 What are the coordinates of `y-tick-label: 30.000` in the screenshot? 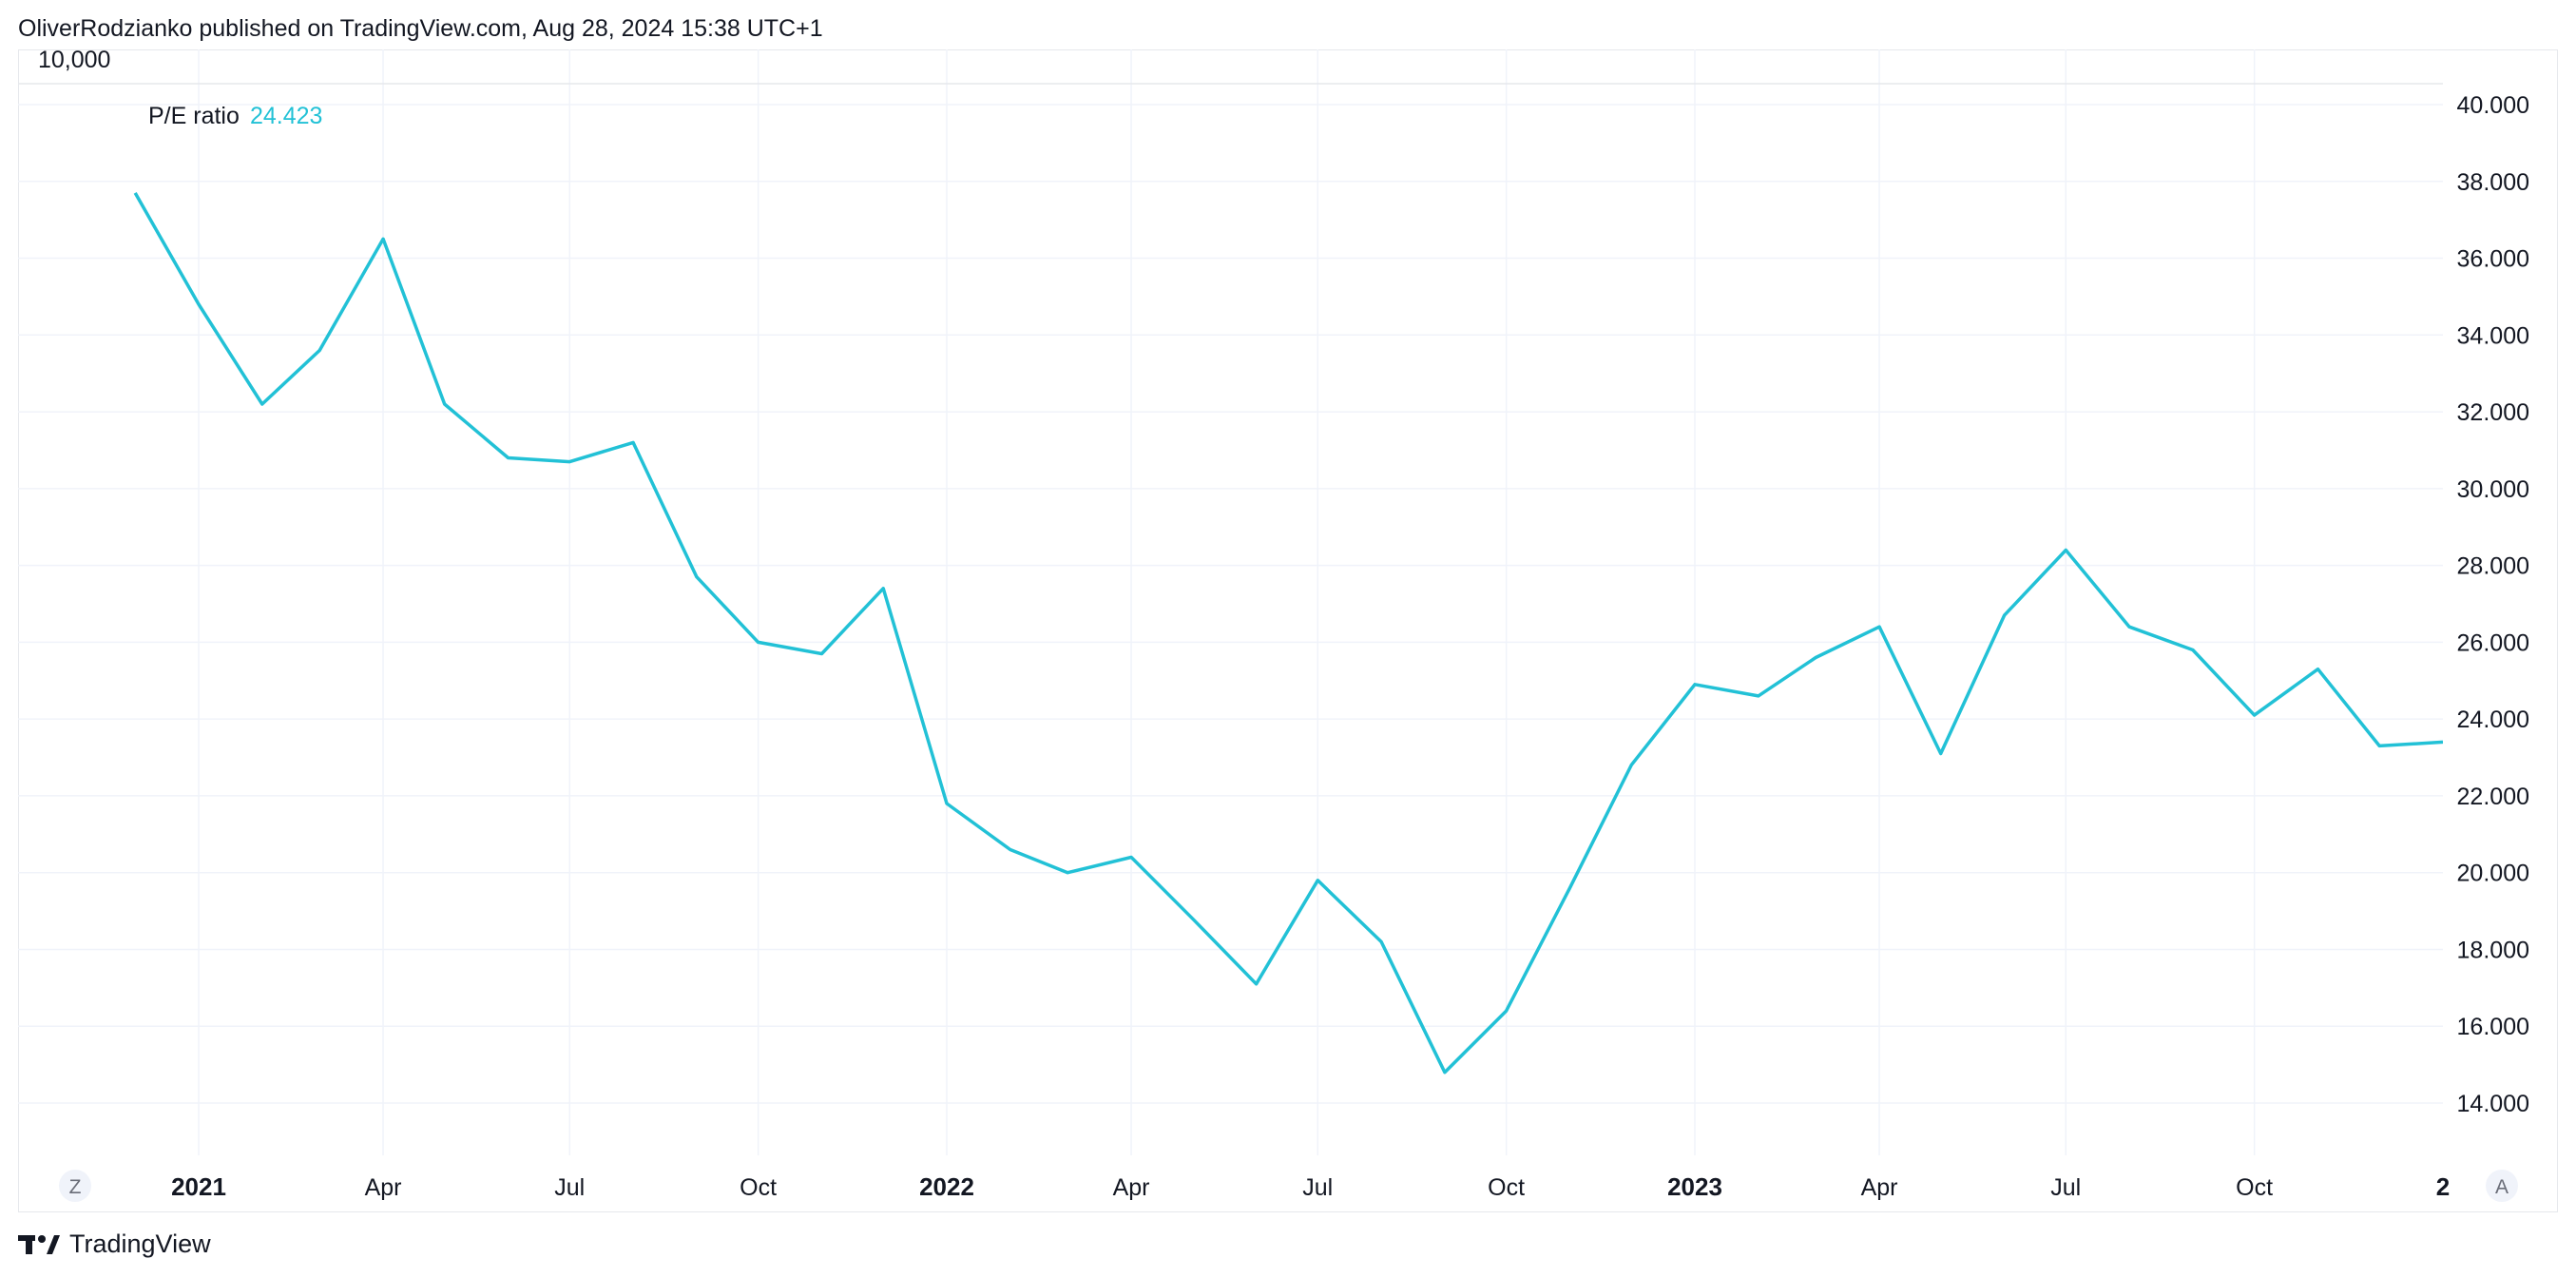 It's located at (2493, 490).